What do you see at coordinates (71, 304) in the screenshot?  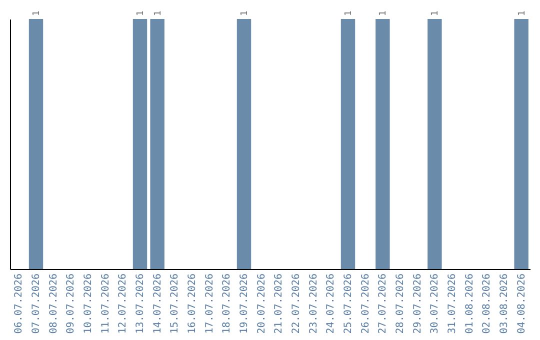 I see `x-tick-label: 09.07.2026` at bounding box center [71, 304].